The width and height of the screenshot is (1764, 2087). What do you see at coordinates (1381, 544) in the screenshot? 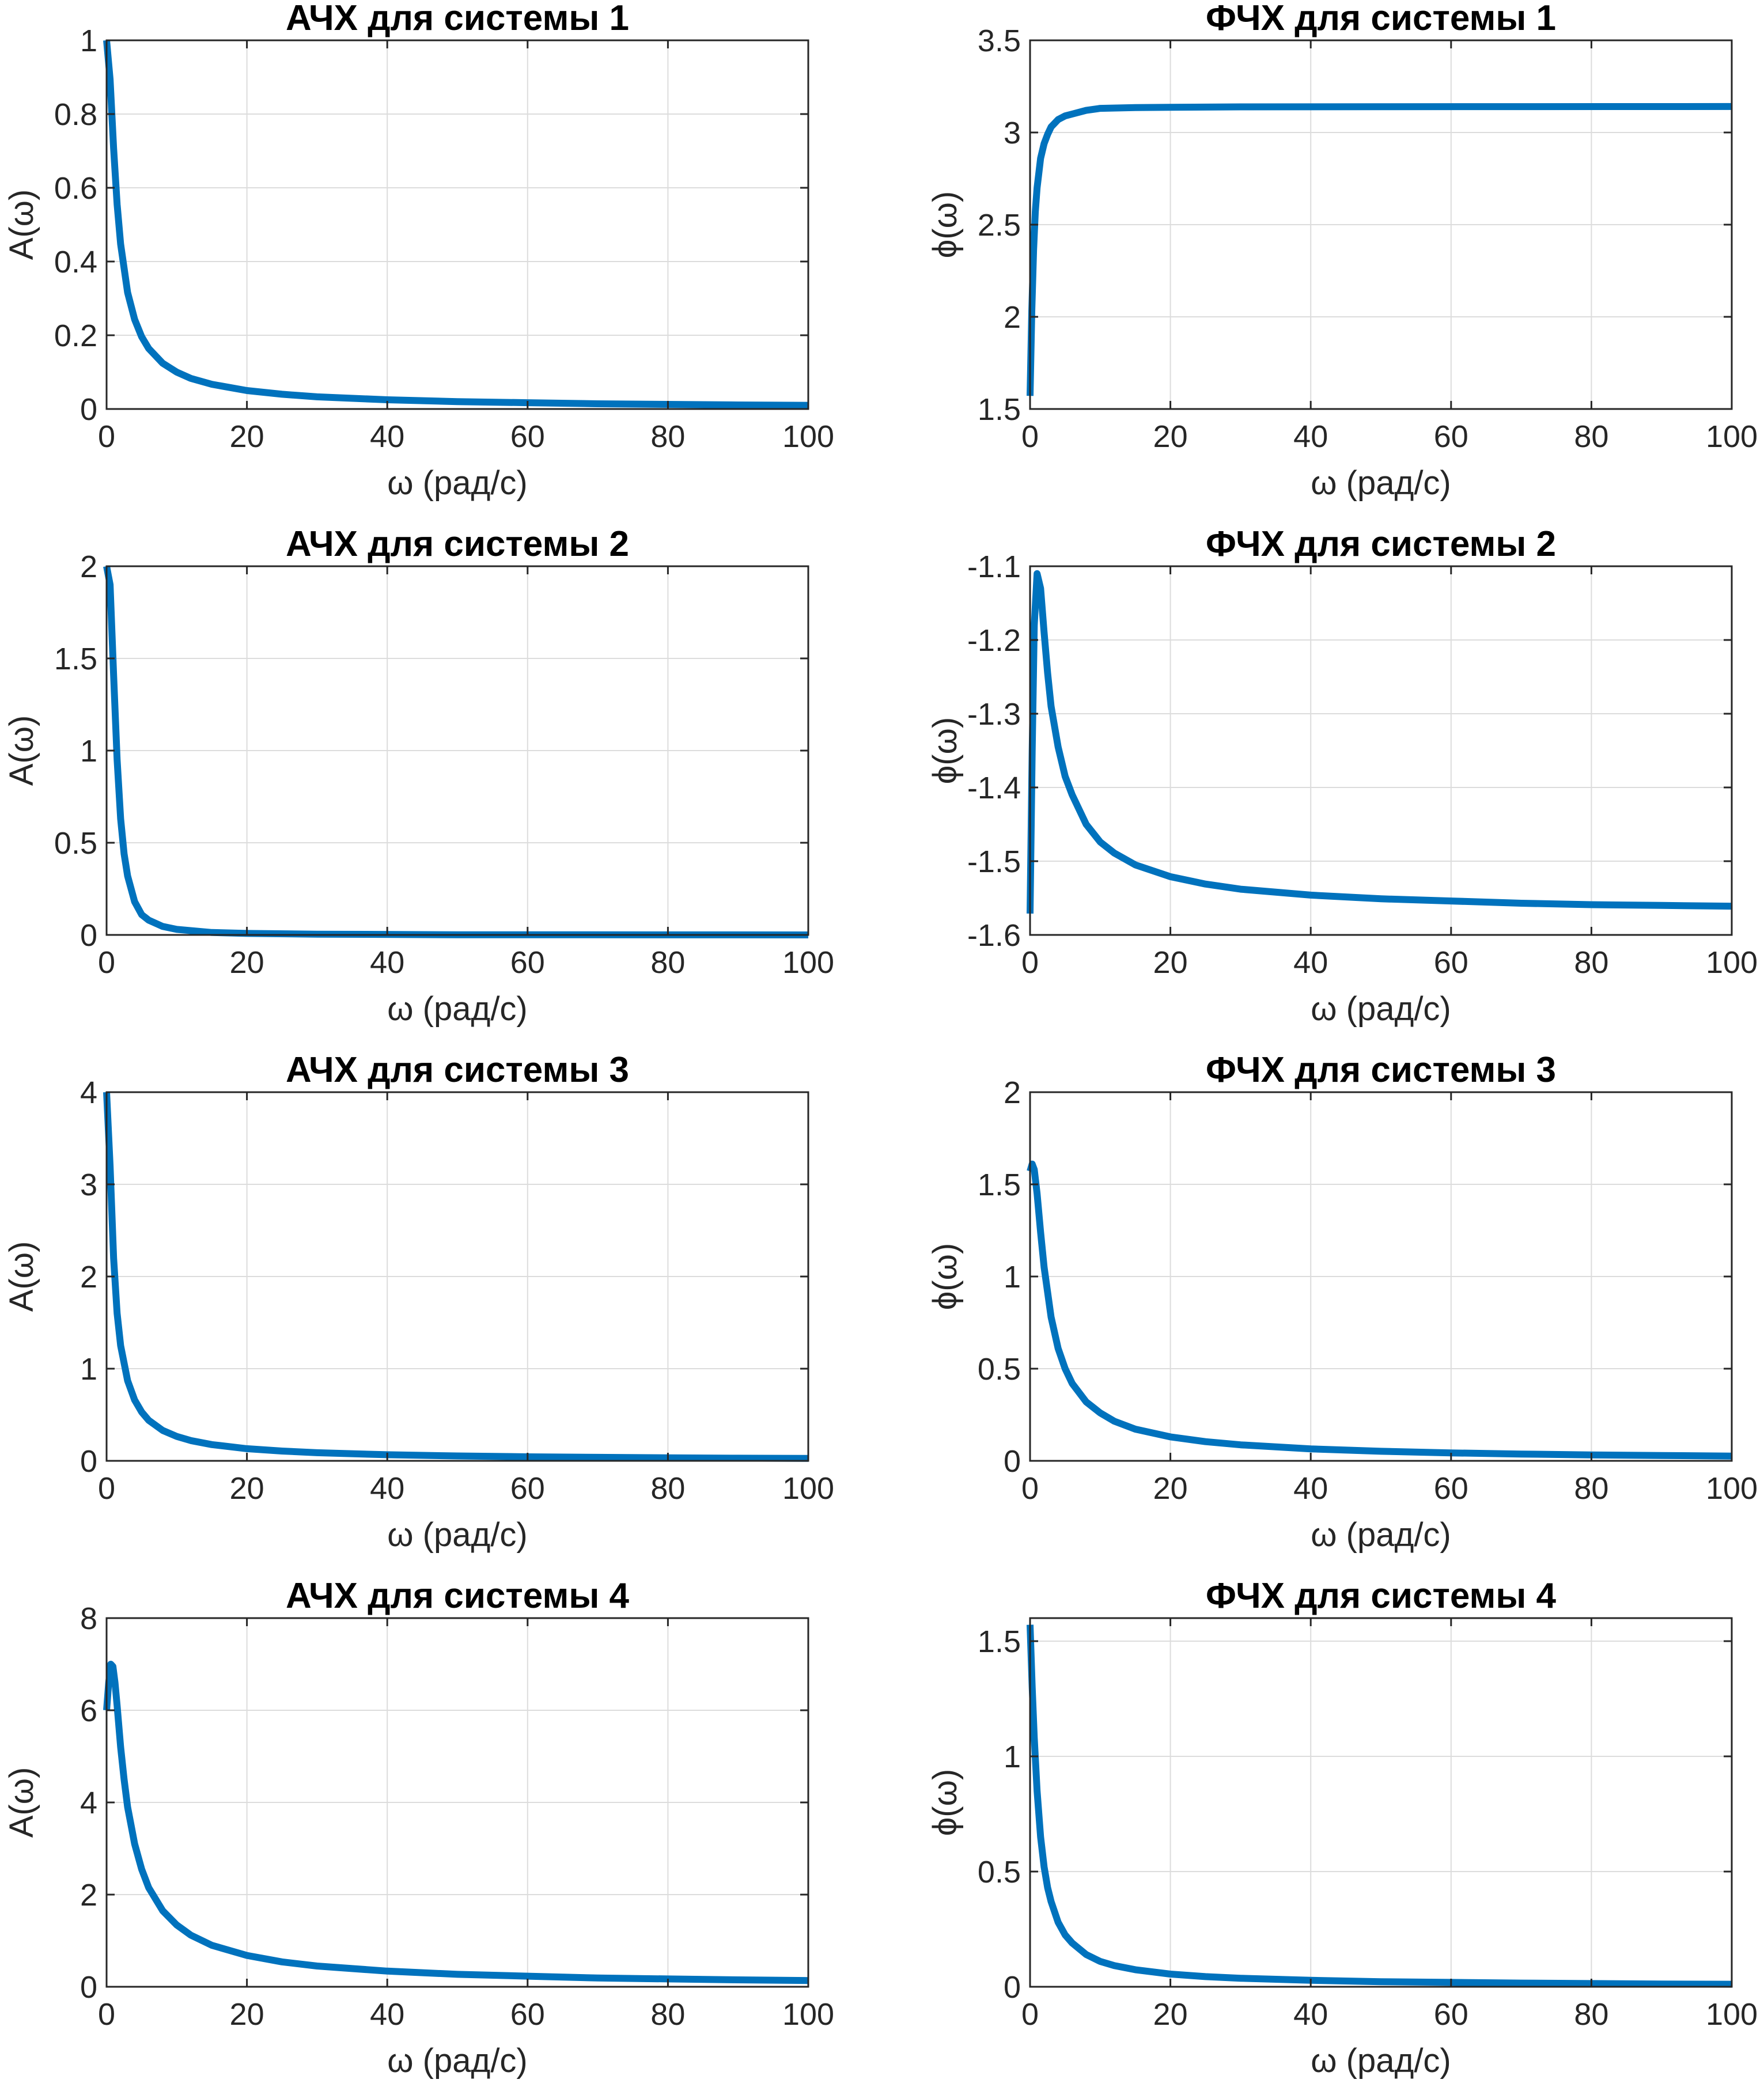
I see `chart-title: ФЧХ для системы 2` at bounding box center [1381, 544].